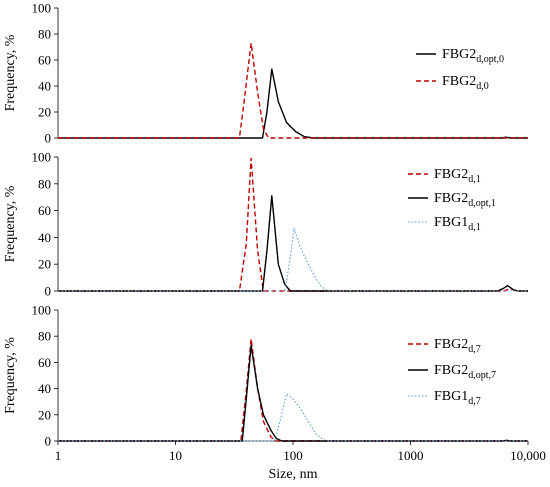 The image size is (550, 487). What do you see at coordinates (482, 375) in the screenshot?
I see `legend-label-subscript: d,opt,7` at bounding box center [482, 375].